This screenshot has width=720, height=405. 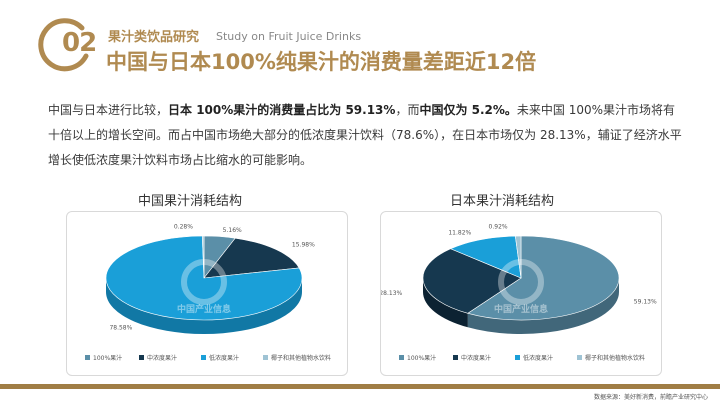 I want to click on chart-title-china: 中国果汁消耗结构, so click(x=190, y=201).